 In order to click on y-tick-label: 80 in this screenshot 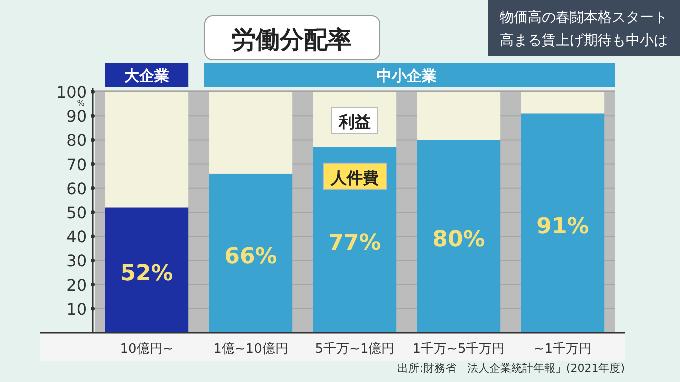, I will do `click(76, 140)`.